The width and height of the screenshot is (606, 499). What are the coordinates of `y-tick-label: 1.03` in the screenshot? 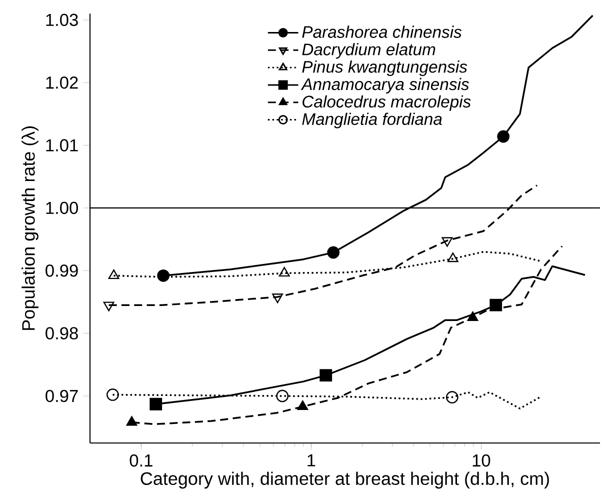 It's located at (62, 20).